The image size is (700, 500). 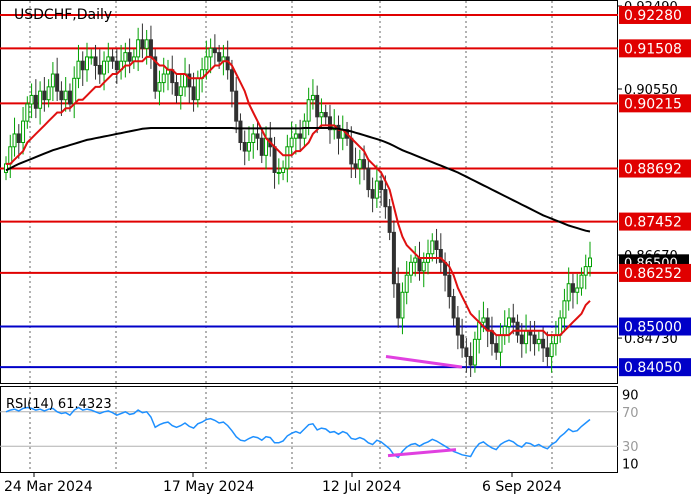 What do you see at coordinates (59, 404) in the screenshot?
I see `rsi-label: RSI(14) 61.4323` at bounding box center [59, 404].